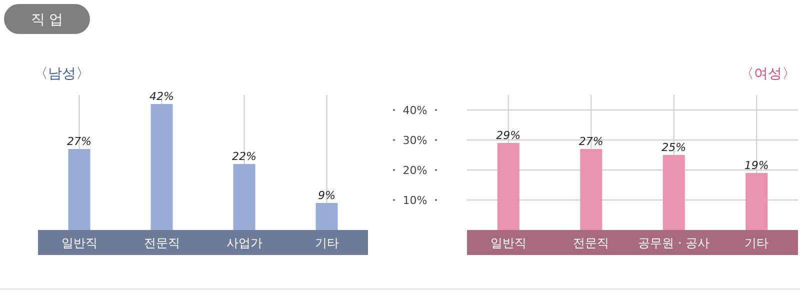  What do you see at coordinates (768, 74) in the screenshot?
I see `chart-subtitle: 〈여성〉` at bounding box center [768, 74].